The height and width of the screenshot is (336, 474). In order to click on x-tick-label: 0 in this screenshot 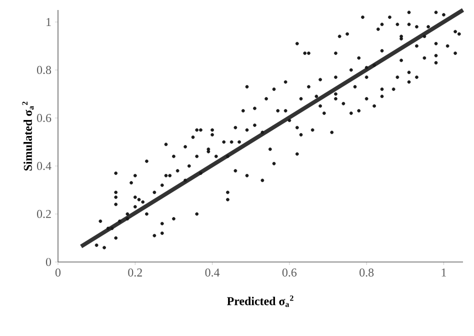, I will do `click(58, 272)`.